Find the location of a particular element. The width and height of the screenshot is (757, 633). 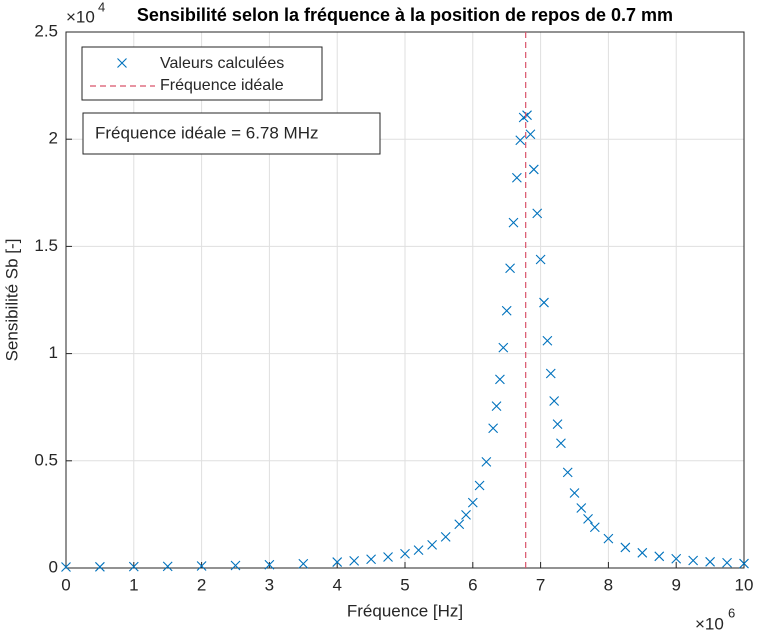

annotation-box is located at coordinates (231, 133).